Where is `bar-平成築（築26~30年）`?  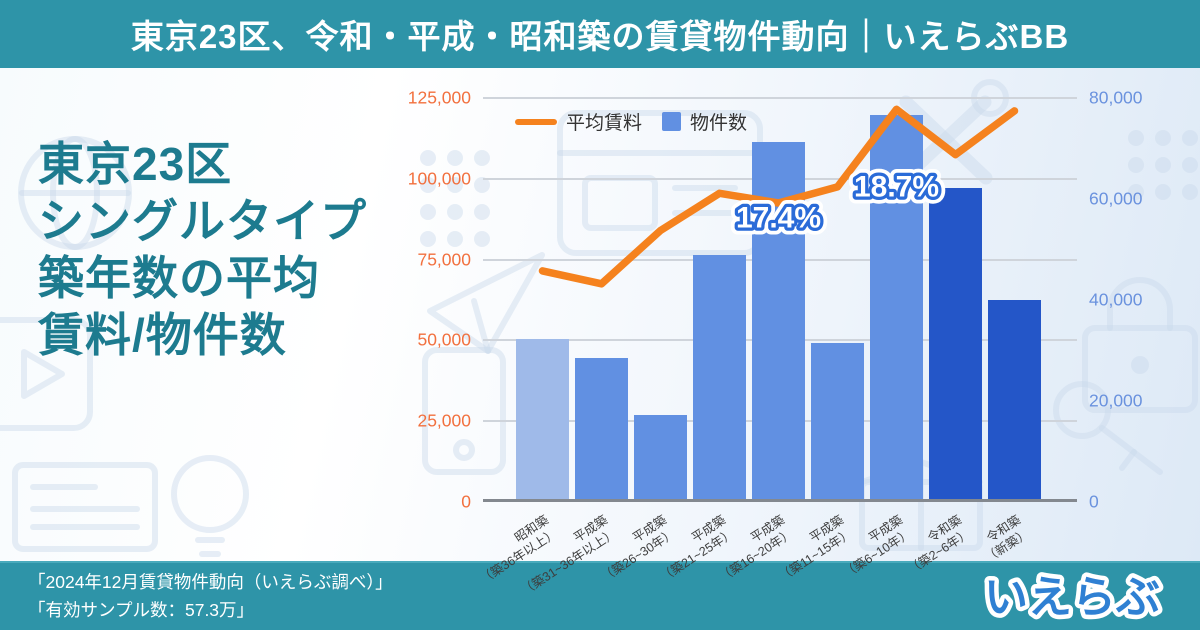 bar-平成築（築26~30年） is located at coordinates (660, 458).